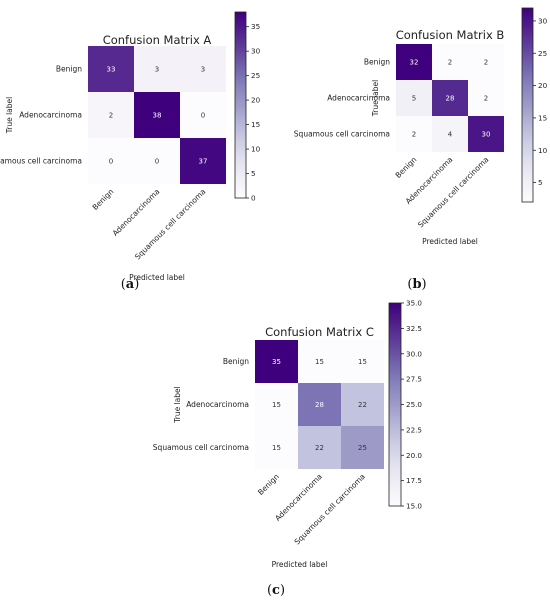  I want to click on panel-label: (c), so click(276, 590).